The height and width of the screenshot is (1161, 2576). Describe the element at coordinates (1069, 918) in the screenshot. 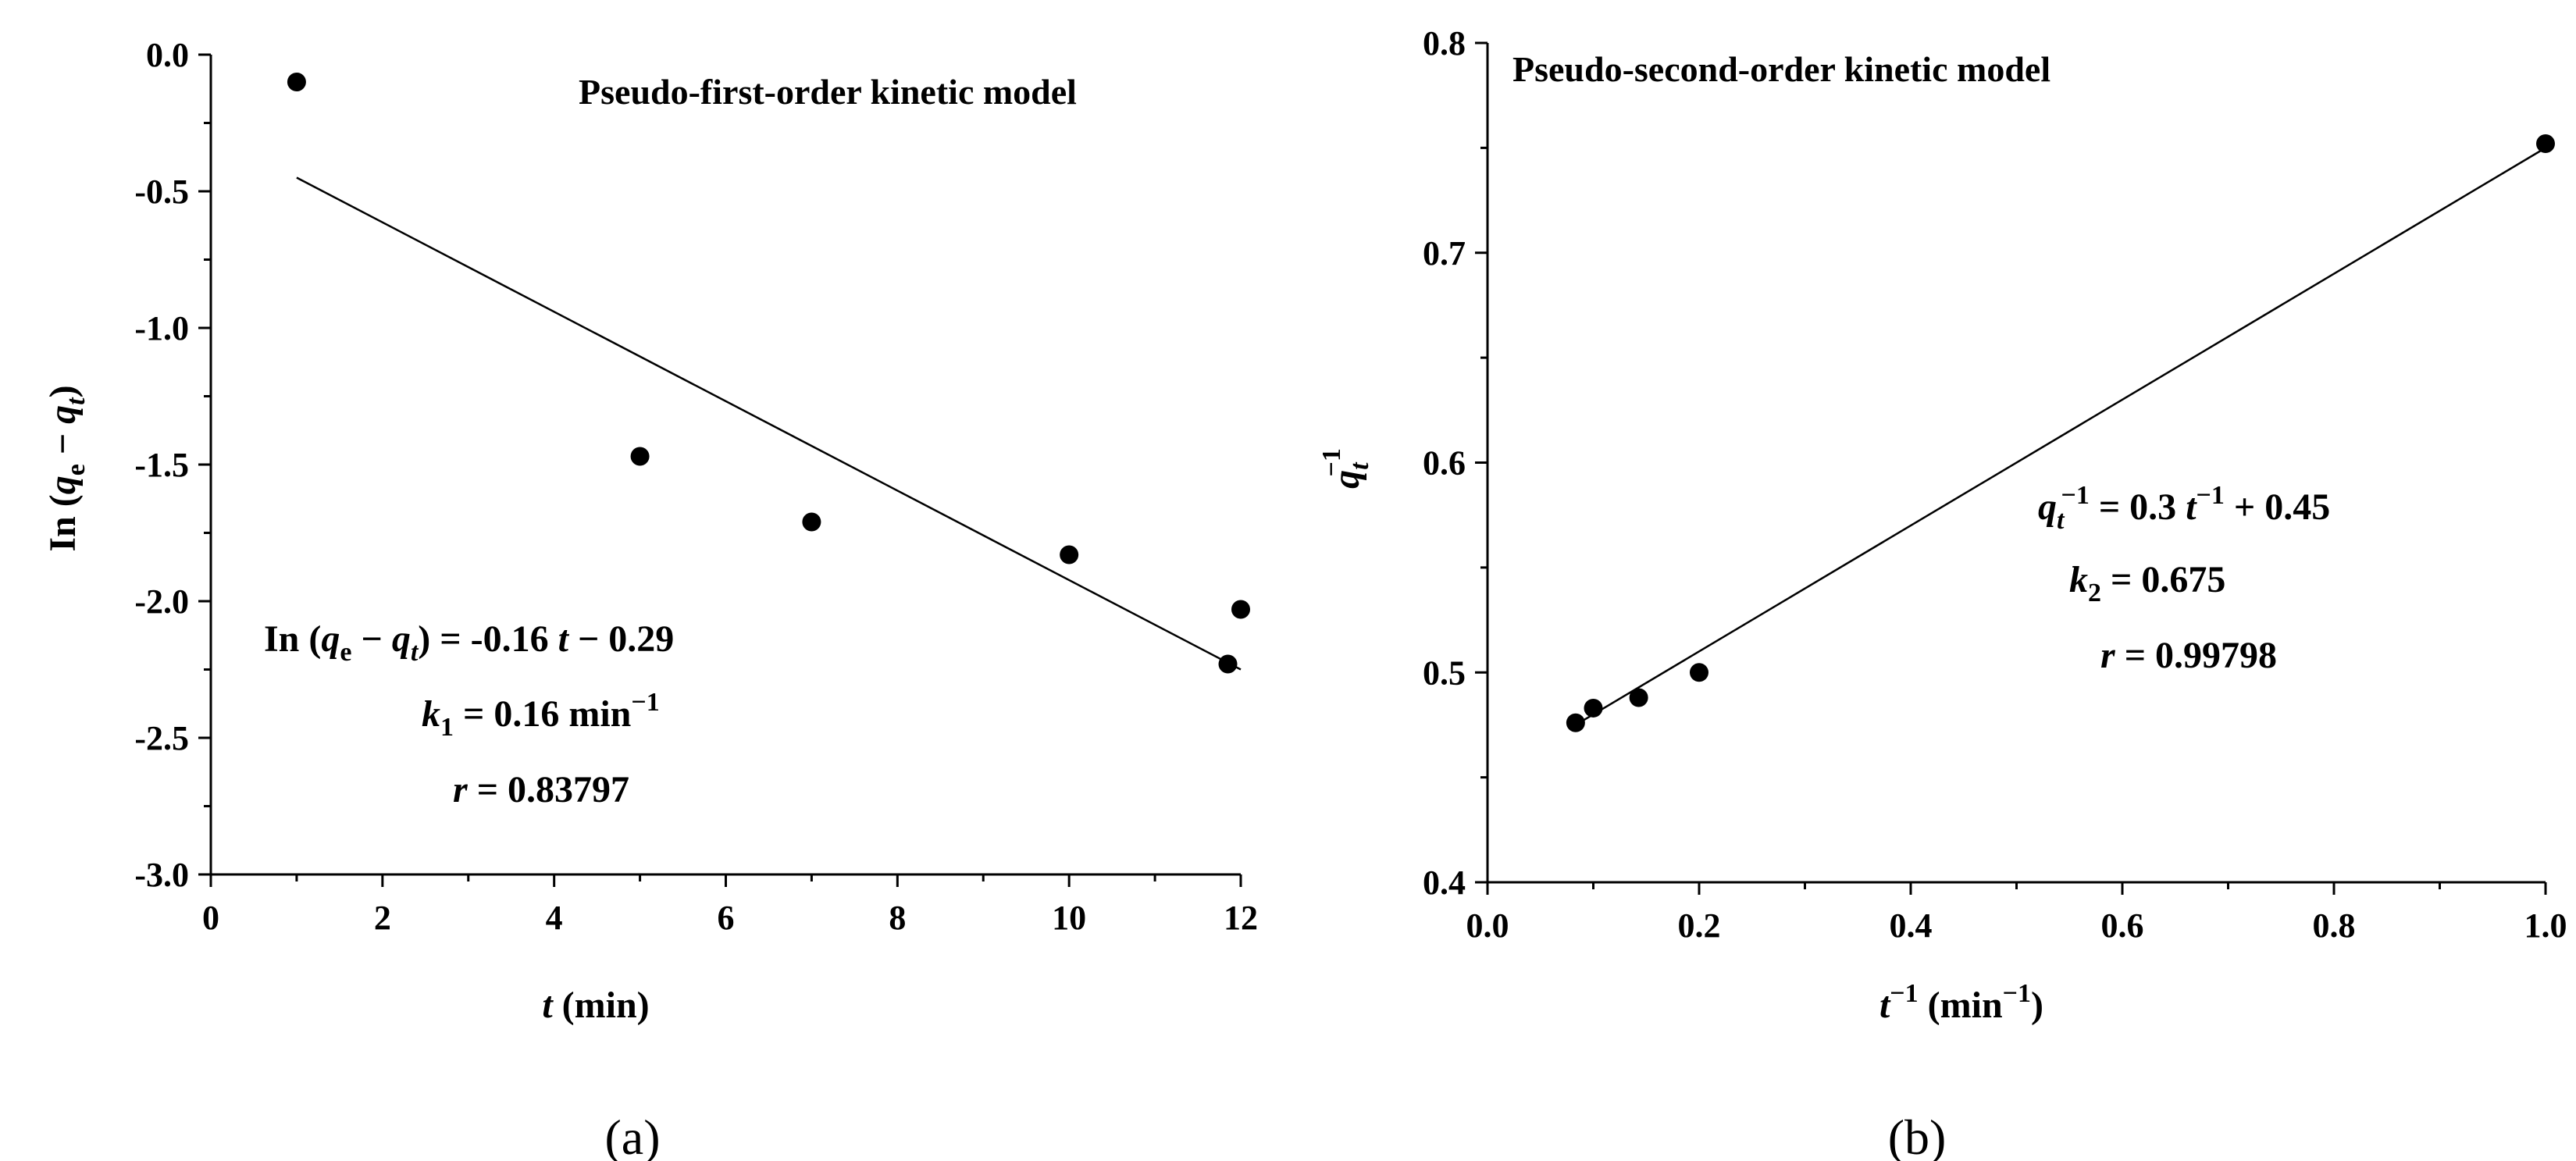

I see `chart-a-x-tick-label: 10` at that location.